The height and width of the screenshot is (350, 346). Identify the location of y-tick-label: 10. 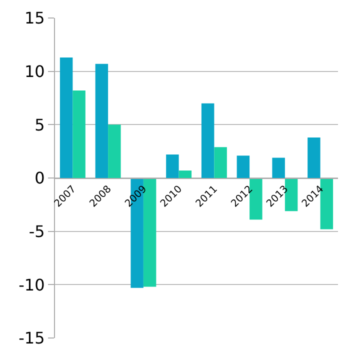
(34, 71).